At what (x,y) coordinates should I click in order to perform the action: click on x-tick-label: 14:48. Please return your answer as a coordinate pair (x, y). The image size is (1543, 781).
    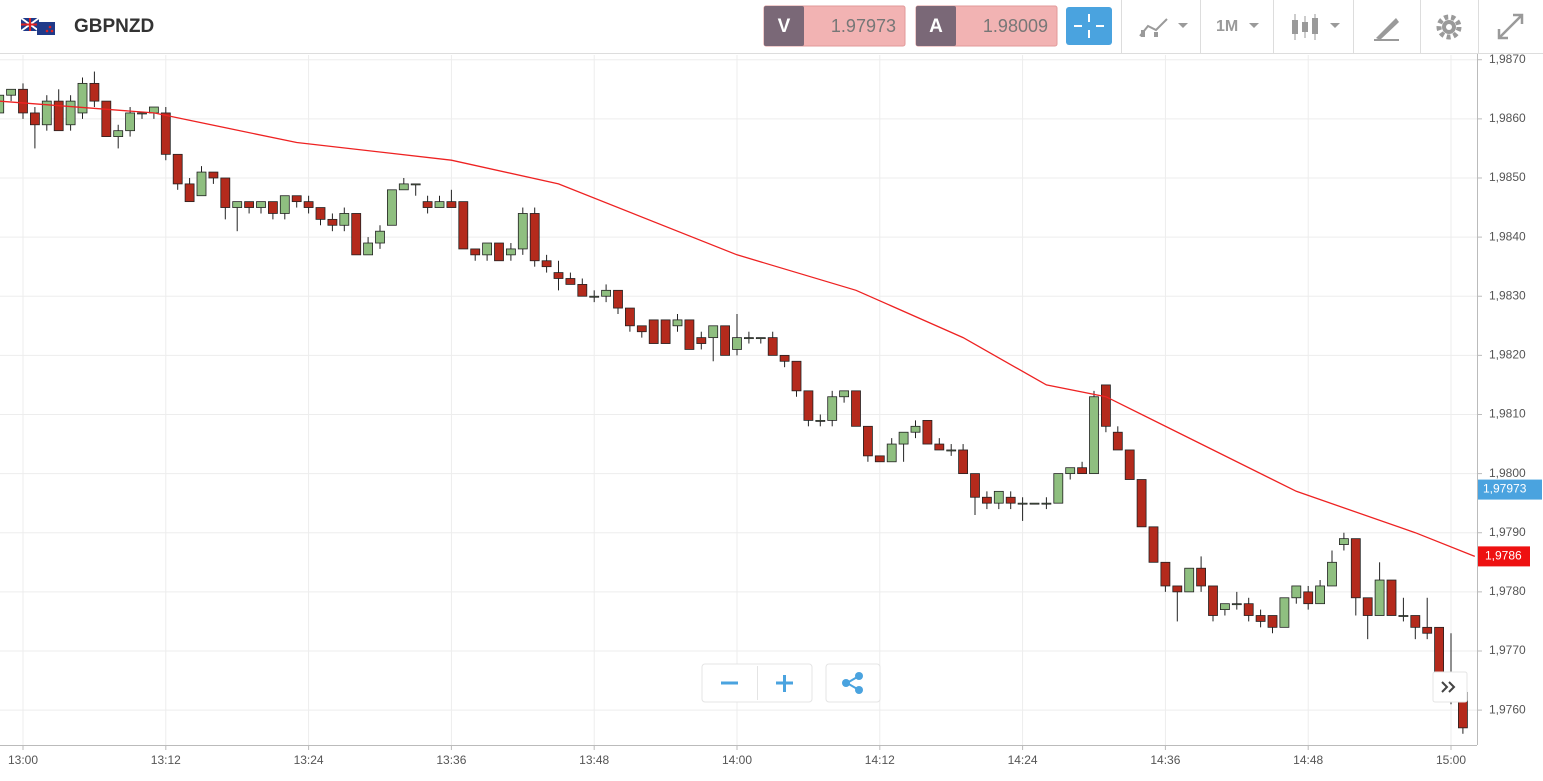
    Looking at the image, I should click on (1308, 760).